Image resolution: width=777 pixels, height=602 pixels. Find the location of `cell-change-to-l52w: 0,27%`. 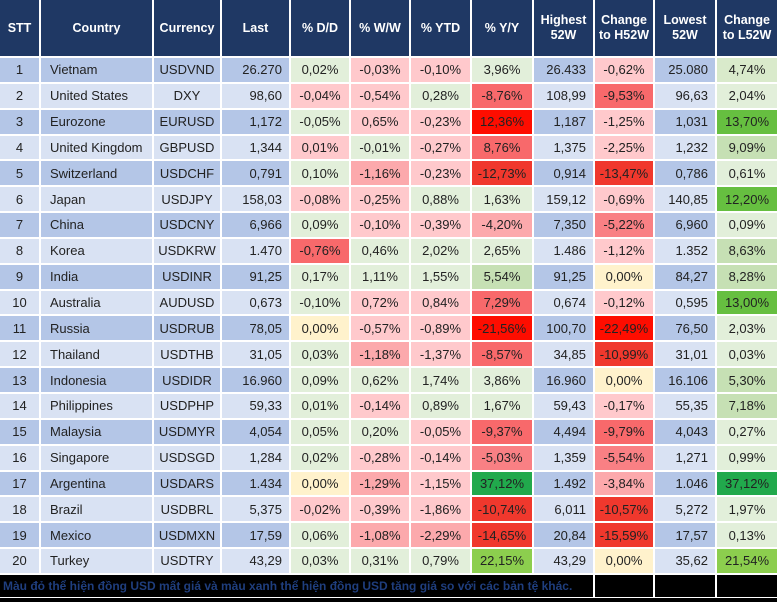

cell-change-to-l52w: 0,27% is located at coordinates (747, 431).